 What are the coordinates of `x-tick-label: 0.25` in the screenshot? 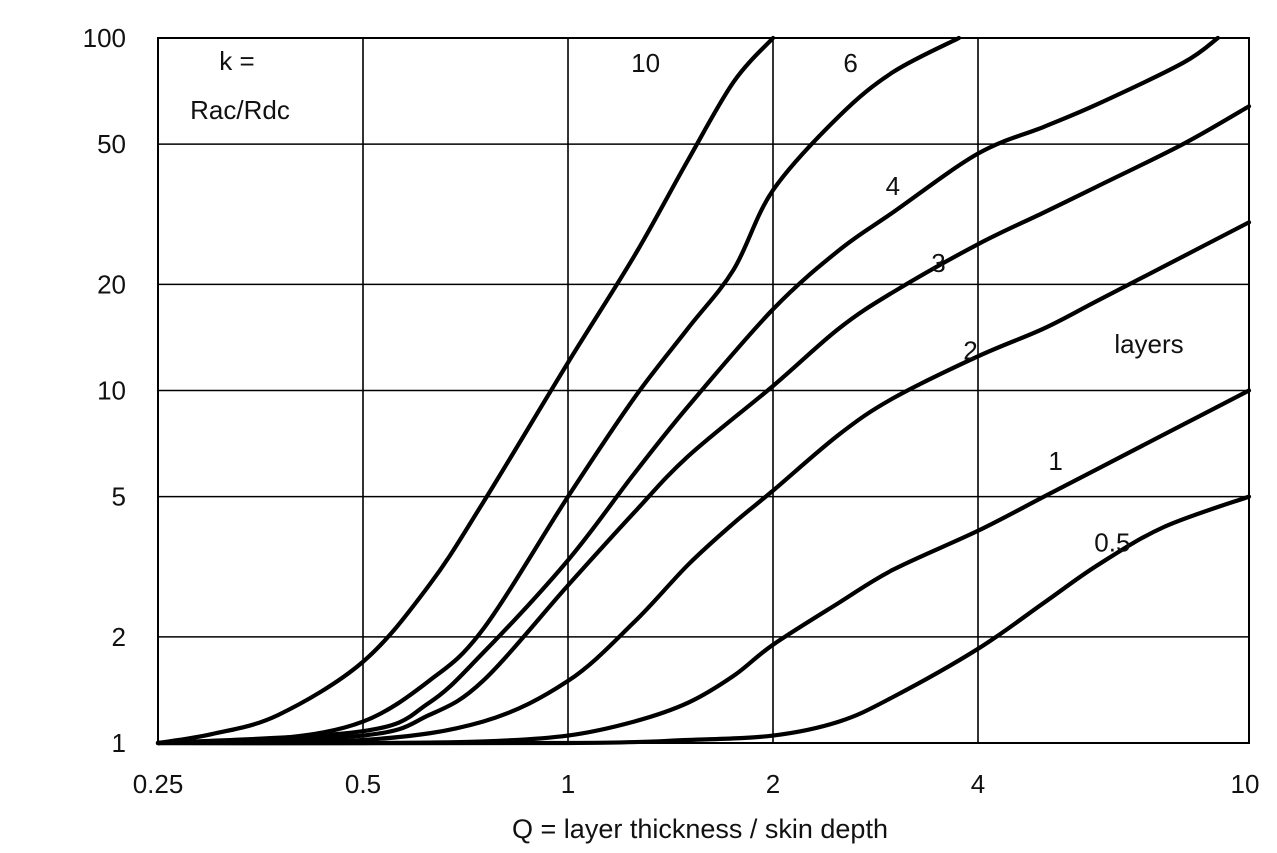 It's located at (158, 784).